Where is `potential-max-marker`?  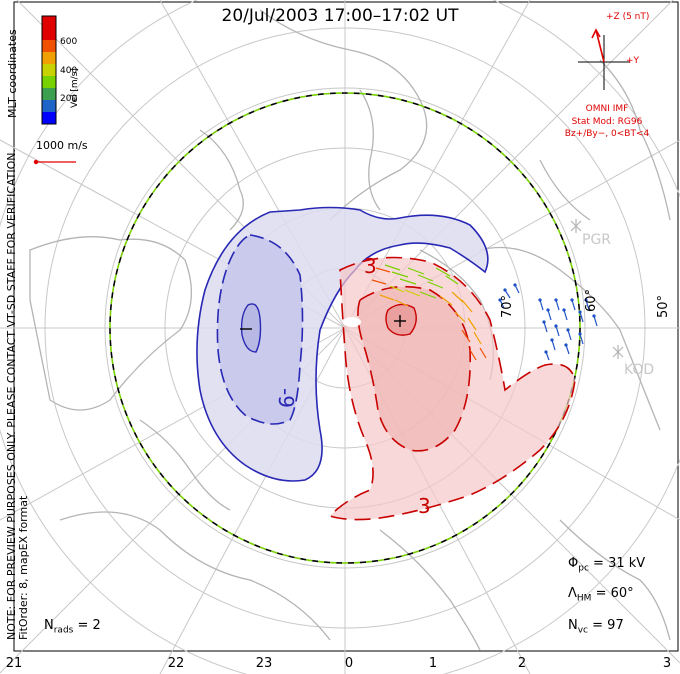 potential-max-marker is located at coordinates (400, 321).